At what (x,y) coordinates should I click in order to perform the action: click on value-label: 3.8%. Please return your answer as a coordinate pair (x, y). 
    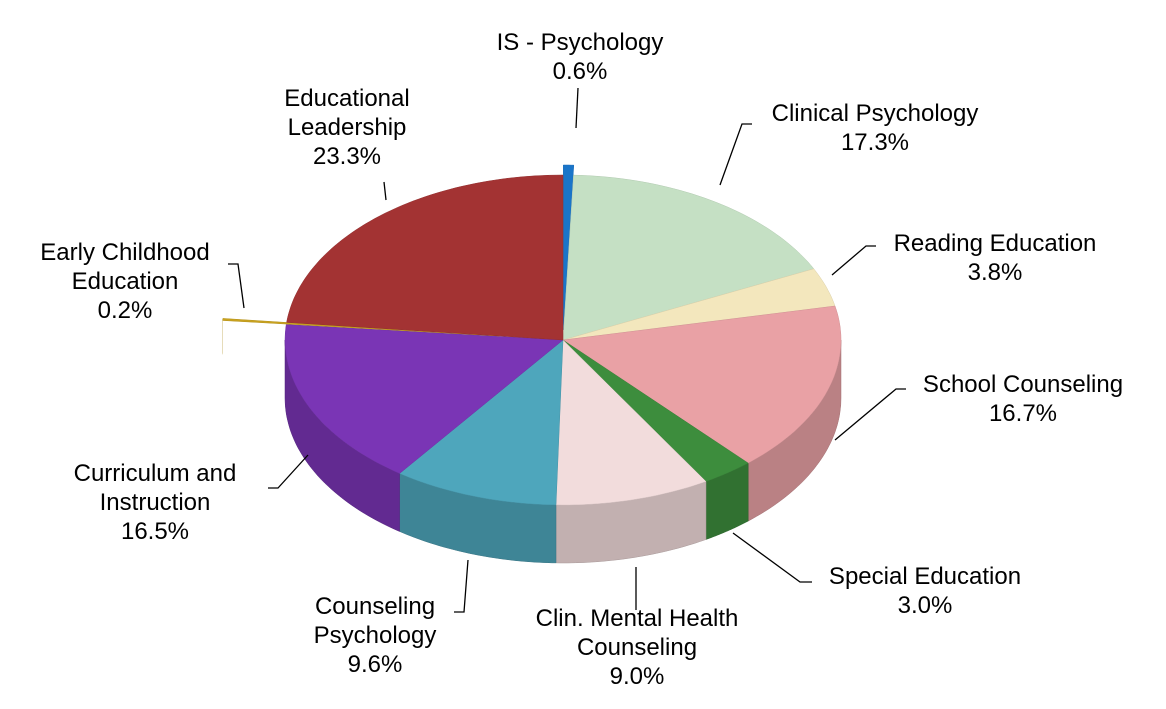
    Looking at the image, I should click on (995, 272).